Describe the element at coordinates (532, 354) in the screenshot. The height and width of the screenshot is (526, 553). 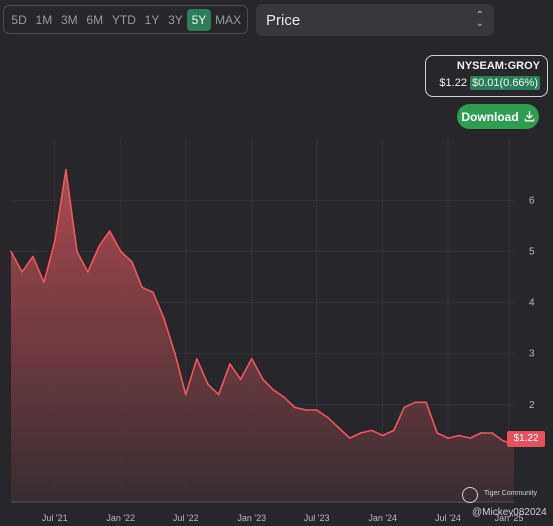
I see `y-tick-label: 3` at that location.